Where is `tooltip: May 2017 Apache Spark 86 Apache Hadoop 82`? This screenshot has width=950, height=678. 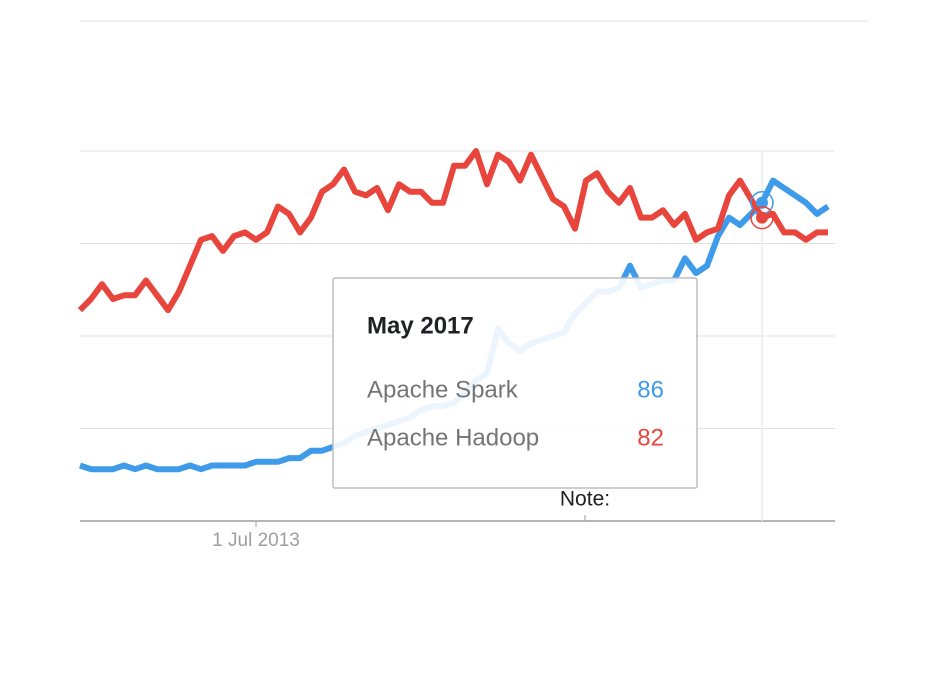
tooltip: May 2017 Apache Spark 86 Apache Hadoop 82 is located at coordinates (515, 383).